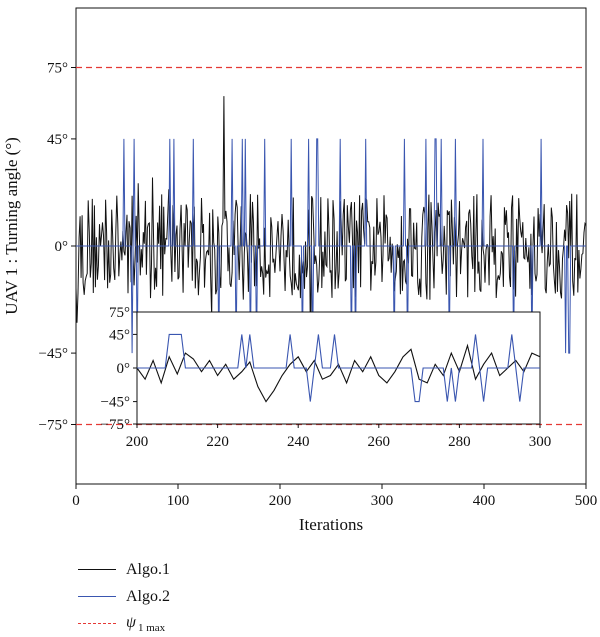 The width and height of the screenshot is (600, 637). What do you see at coordinates (97, 596) in the screenshot?
I see `legend-swatch-algo2` at bounding box center [97, 596].